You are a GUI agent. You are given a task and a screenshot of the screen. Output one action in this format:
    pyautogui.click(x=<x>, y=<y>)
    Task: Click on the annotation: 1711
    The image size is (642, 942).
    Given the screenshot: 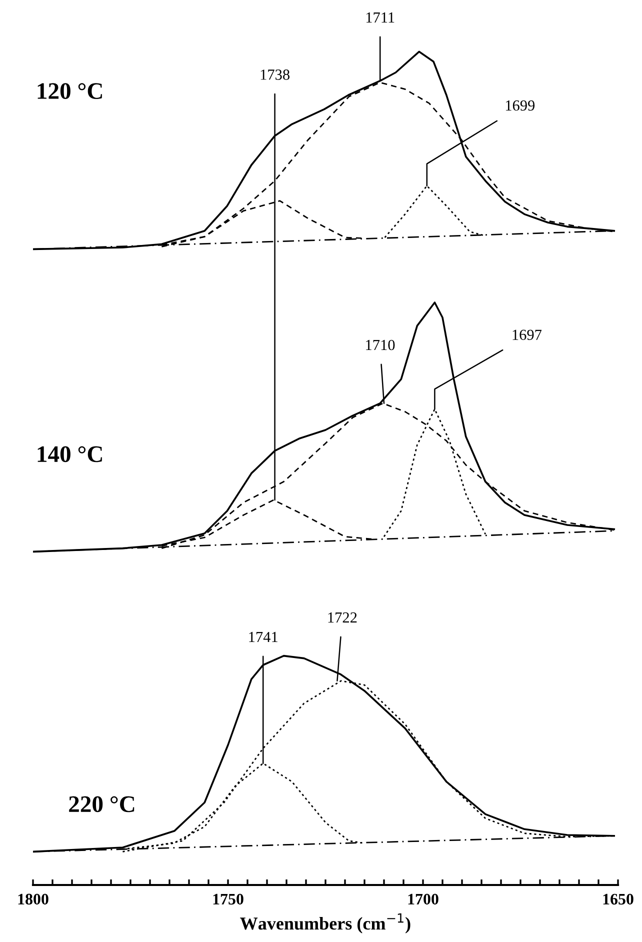 What is the action you would take?
    pyautogui.click(x=380, y=17)
    